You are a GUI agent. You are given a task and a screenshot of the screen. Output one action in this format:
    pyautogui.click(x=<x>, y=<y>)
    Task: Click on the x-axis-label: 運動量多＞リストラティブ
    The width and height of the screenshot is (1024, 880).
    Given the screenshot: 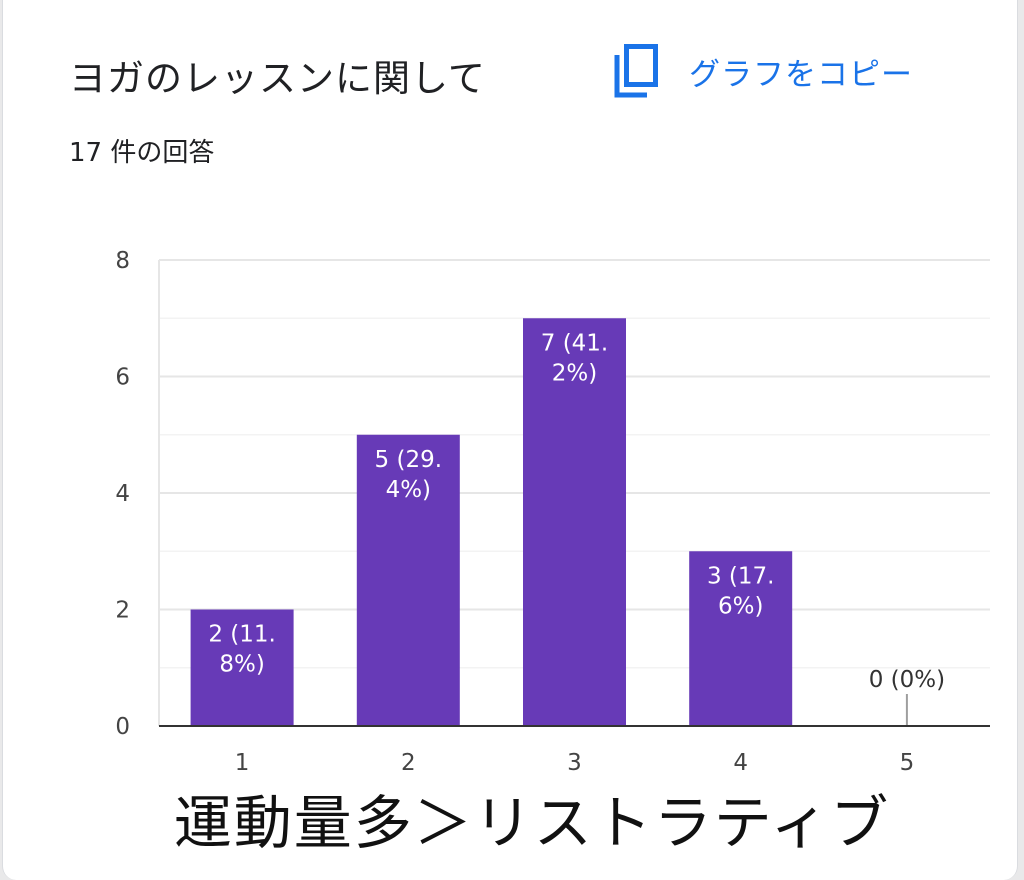 What is the action you would take?
    pyautogui.click(x=532, y=823)
    